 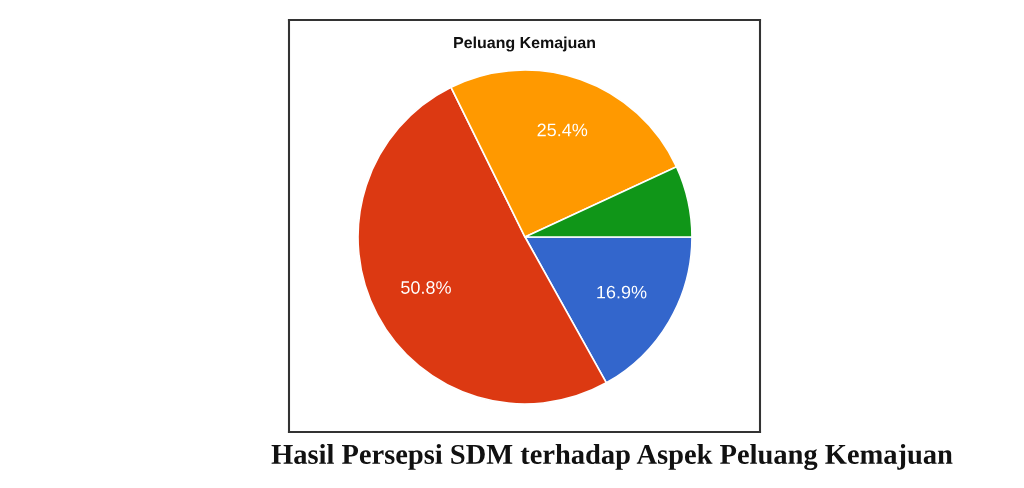 I want to click on data-label: 50.8%, so click(x=426, y=287).